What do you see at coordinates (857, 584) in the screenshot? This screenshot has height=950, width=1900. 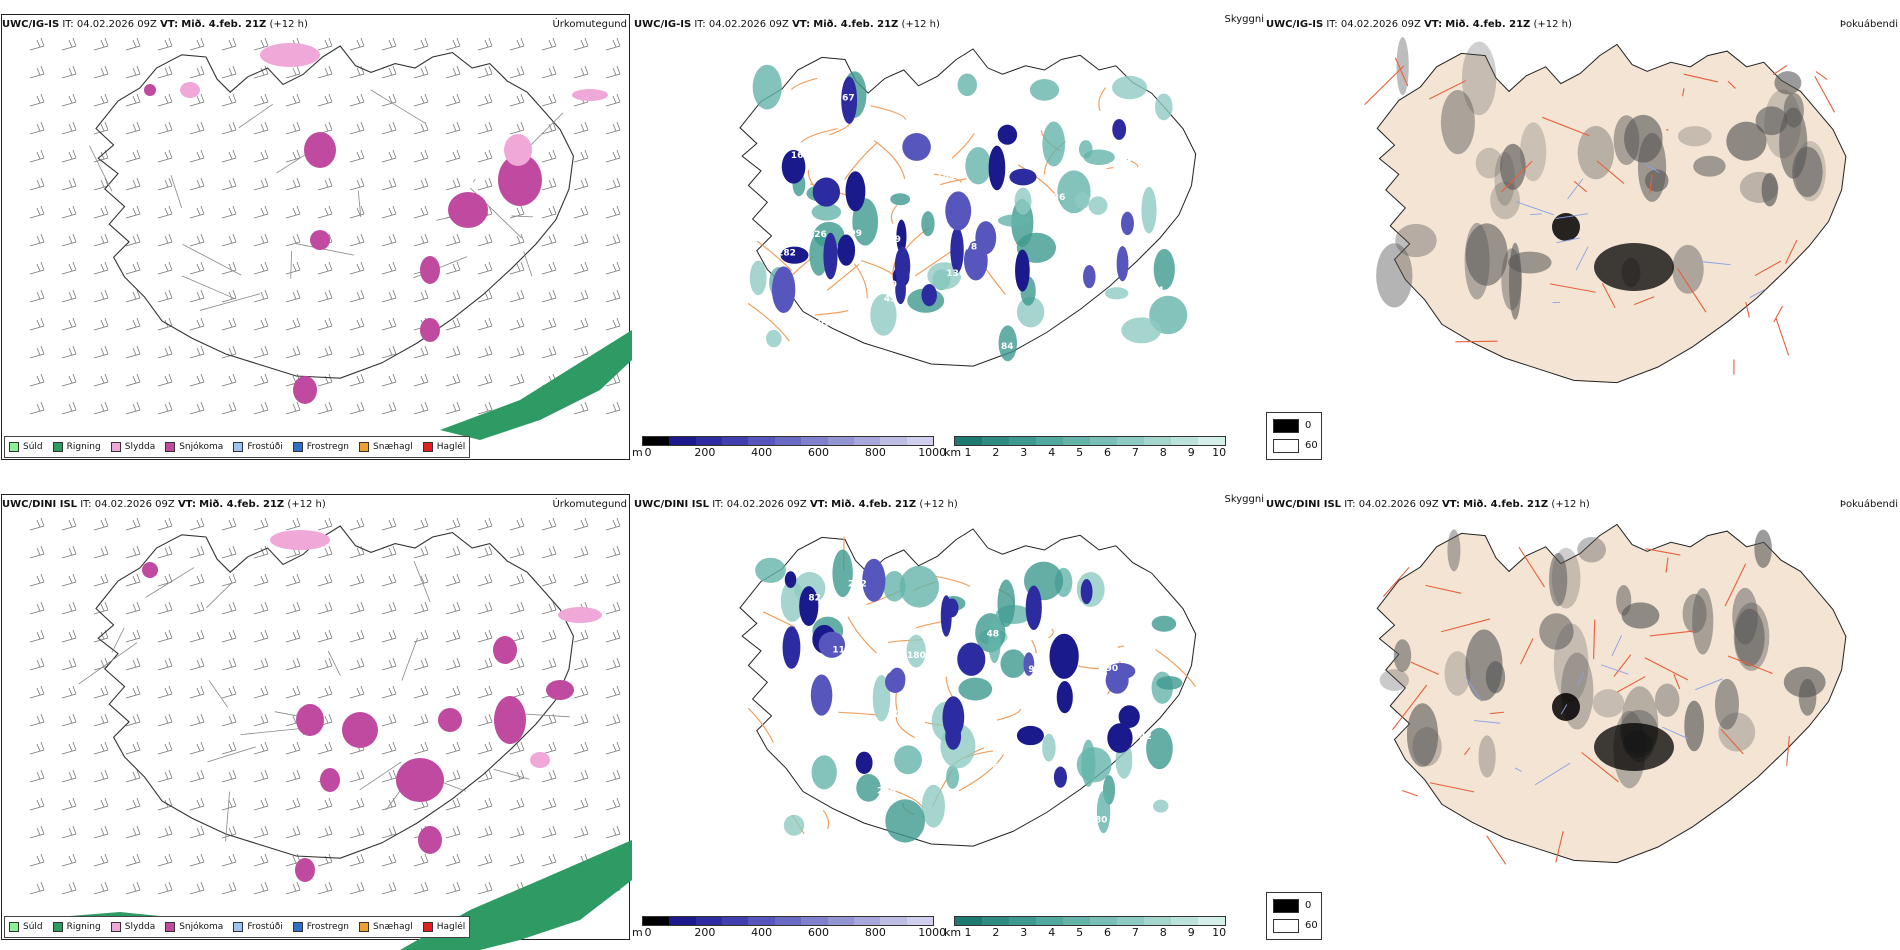 I see `cloudbase-value-label: 222` at bounding box center [857, 584].